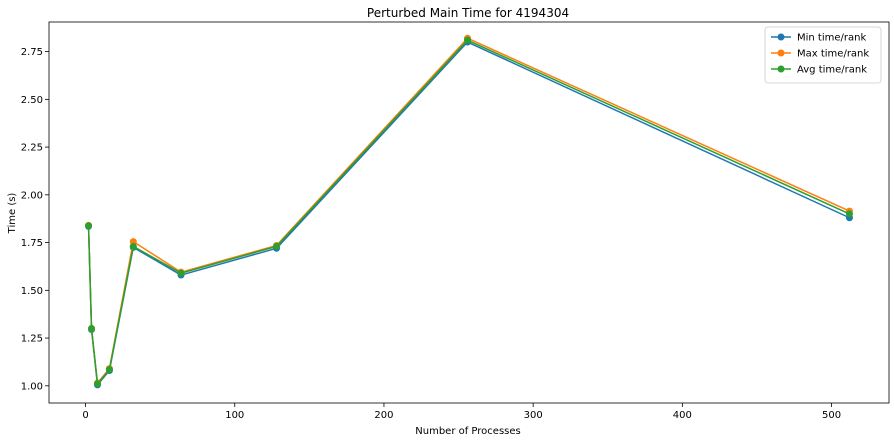 Image resolution: width=894 pixels, height=445 pixels. Describe the element at coordinates (467, 431) in the screenshot. I see `x-axis-label: Number of Processes` at that location.